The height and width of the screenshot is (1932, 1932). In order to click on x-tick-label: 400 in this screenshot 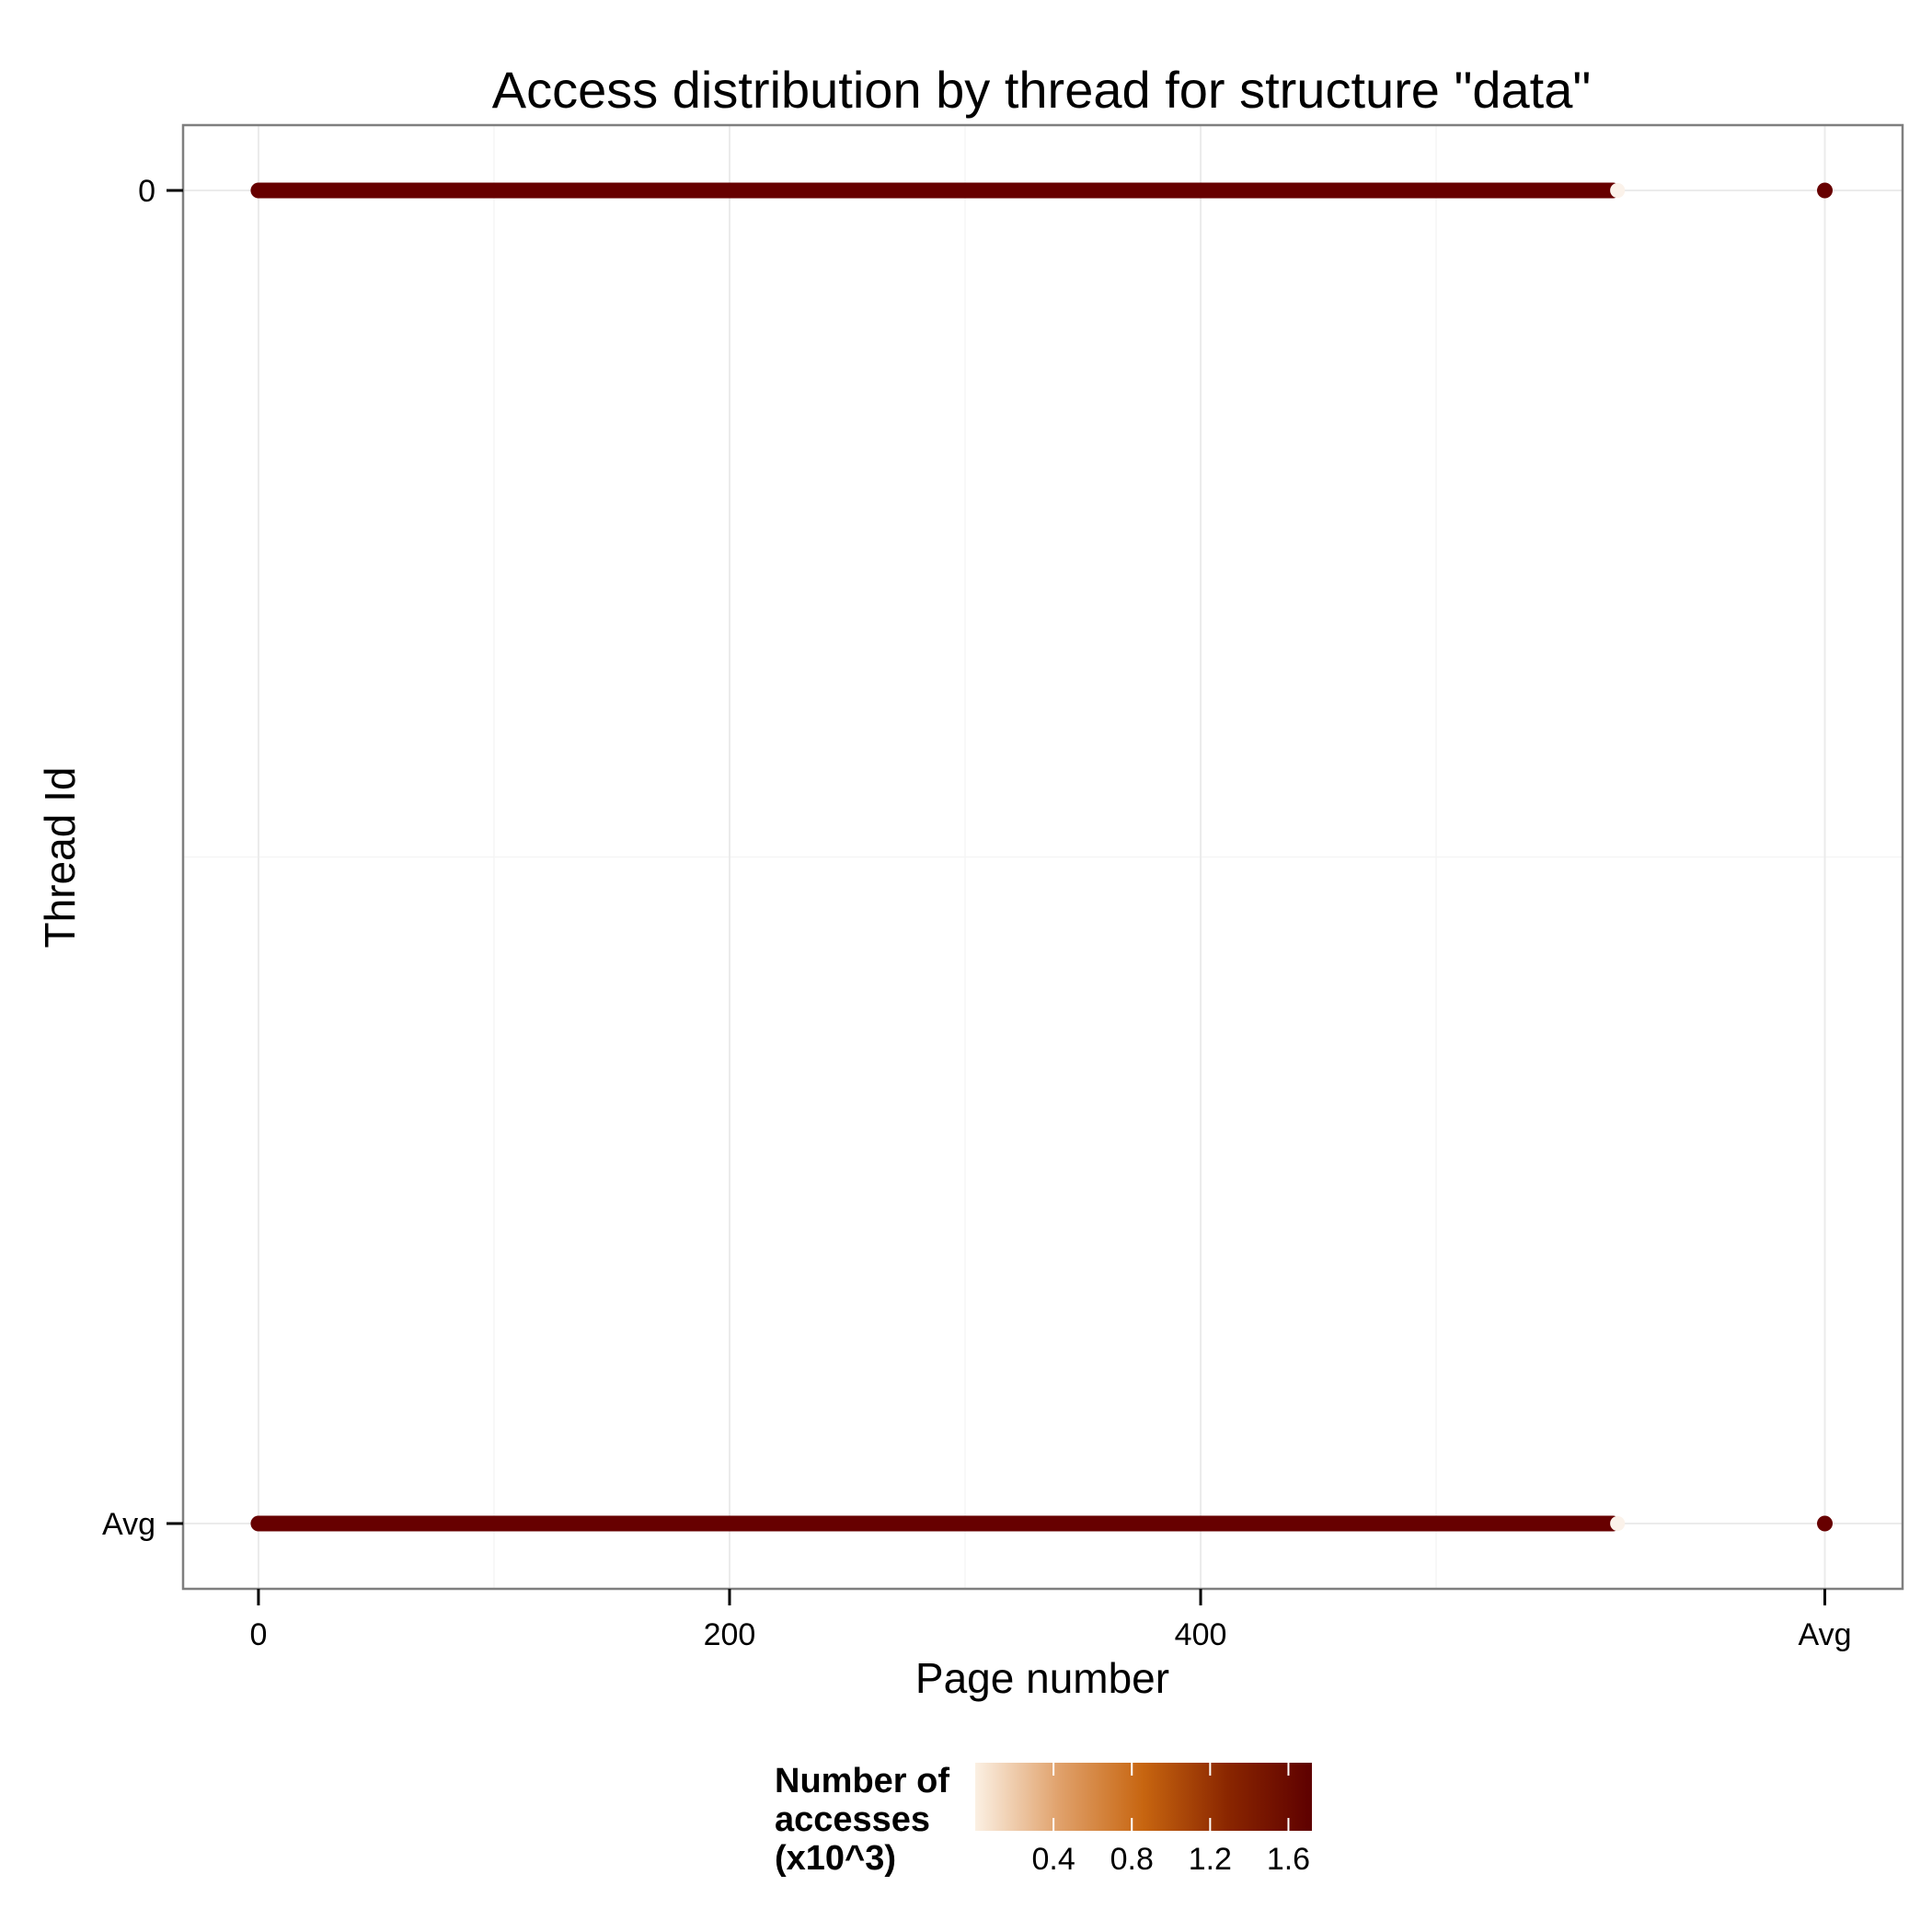, I will do `click(1201, 1634)`.